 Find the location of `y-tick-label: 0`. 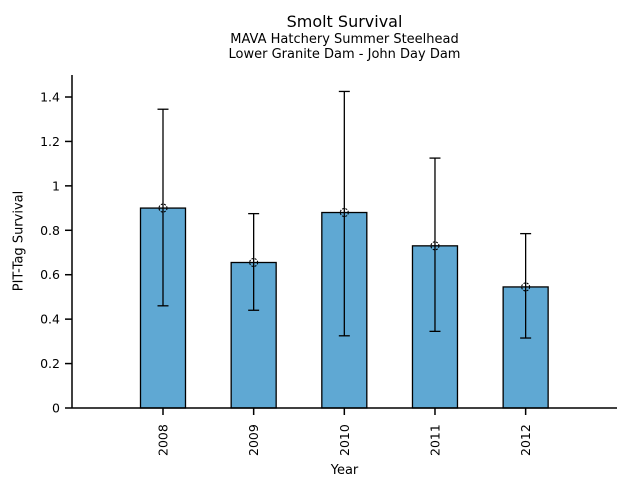

y-tick-label: 0 is located at coordinates (56, 408).